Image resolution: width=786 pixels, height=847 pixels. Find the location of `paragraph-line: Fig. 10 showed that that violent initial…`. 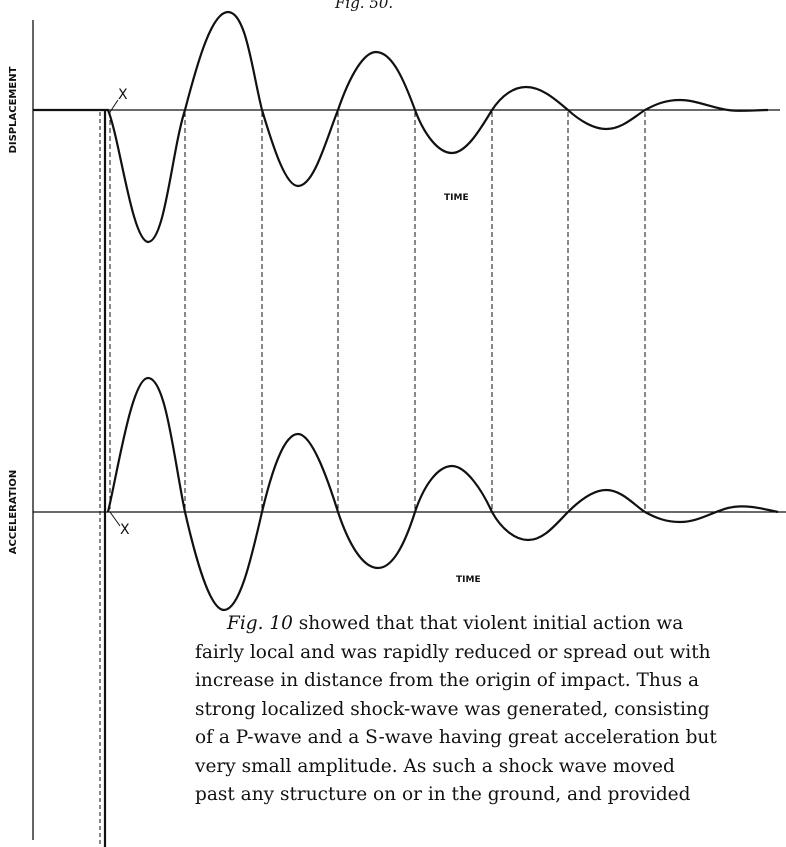

paragraph-line: Fig. 10 showed that that violent initial… is located at coordinates (455, 623).